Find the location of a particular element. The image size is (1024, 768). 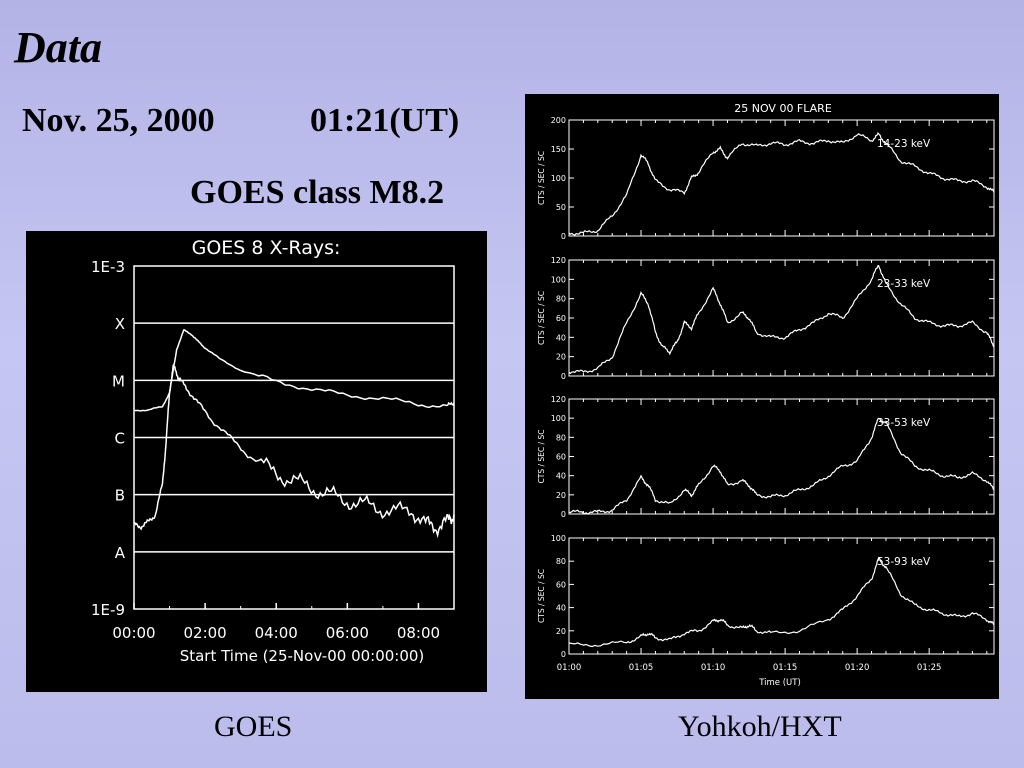

hxt-y-tick-label: 150 is located at coordinates (558, 149).